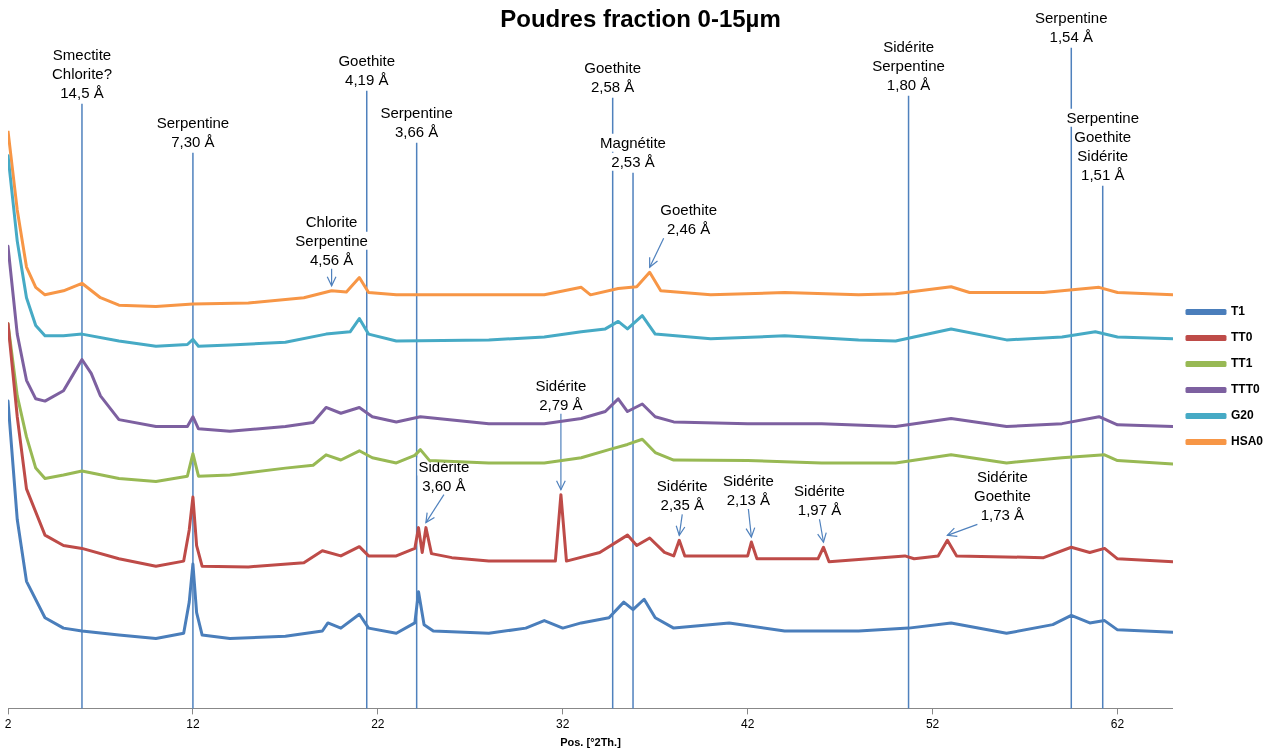  Describe the element at coordinates (561, 394) in the screenshot. I see `annotation: Sidérite 2,79 Å` at that location.